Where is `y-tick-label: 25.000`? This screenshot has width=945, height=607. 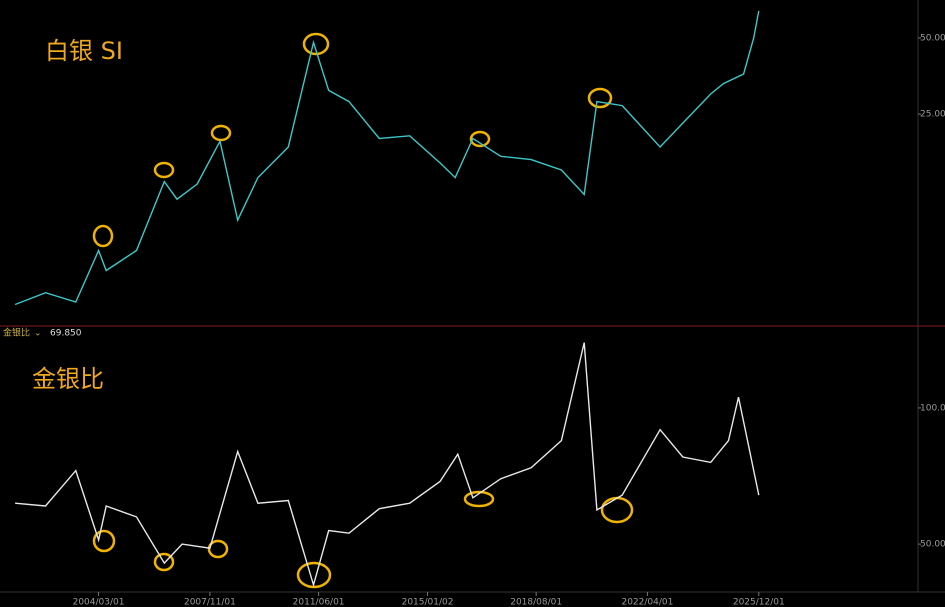 y-tick-label: 25.000 is located at coordinates (932, 114).